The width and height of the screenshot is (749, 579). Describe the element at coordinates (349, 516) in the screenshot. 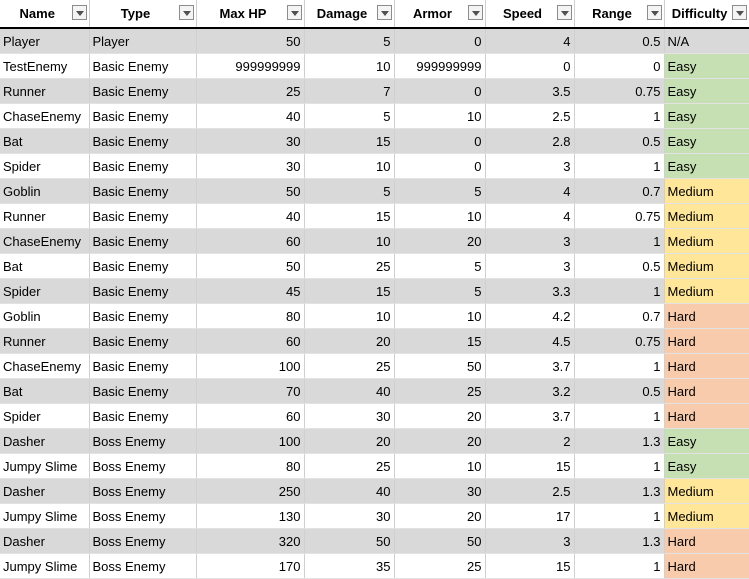

I see `cell-damage: 30` at that location.